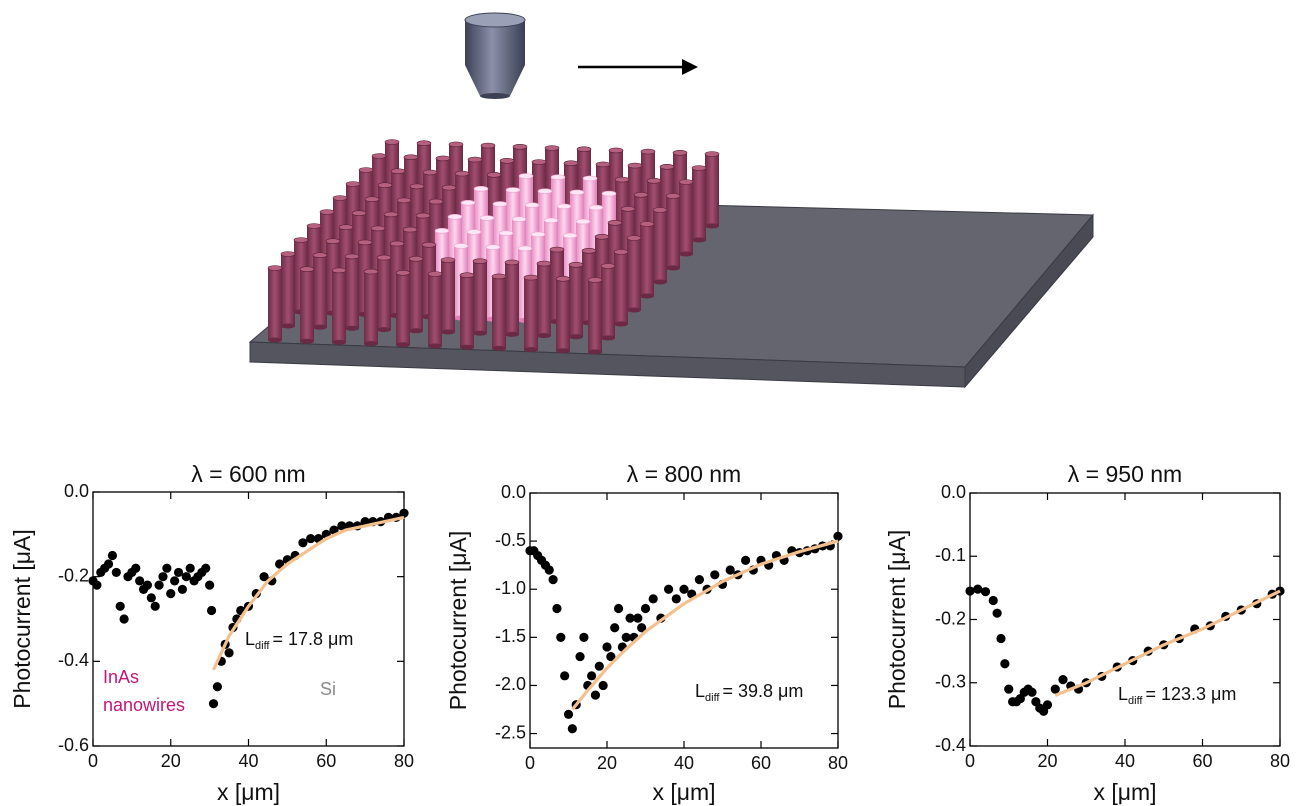 The width and height of the screenshot is (1296, 806). What do you see at coordinates (607, 763) in the screenshot?
I see `x-tick-label: 20` at bounding box center [607, 763].